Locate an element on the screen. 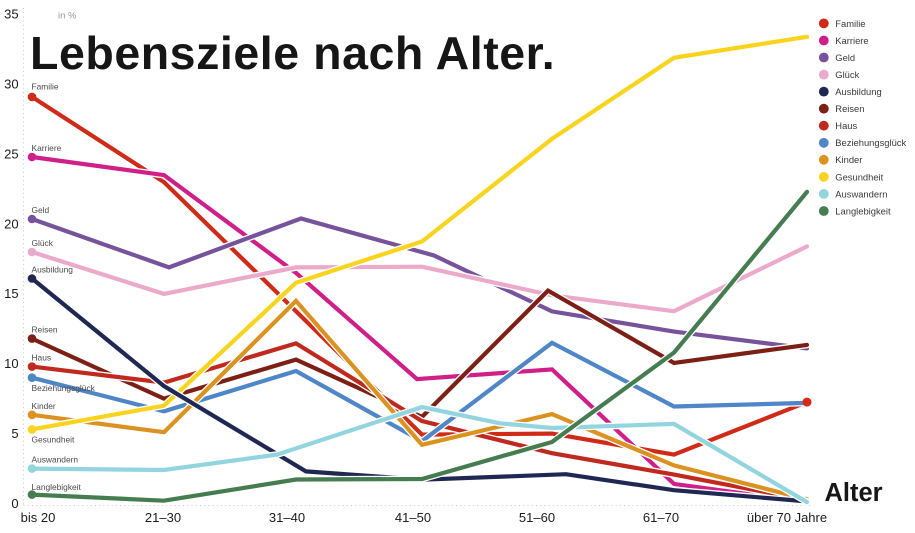  svg-text: 35 is located at coordinates (11, 14).